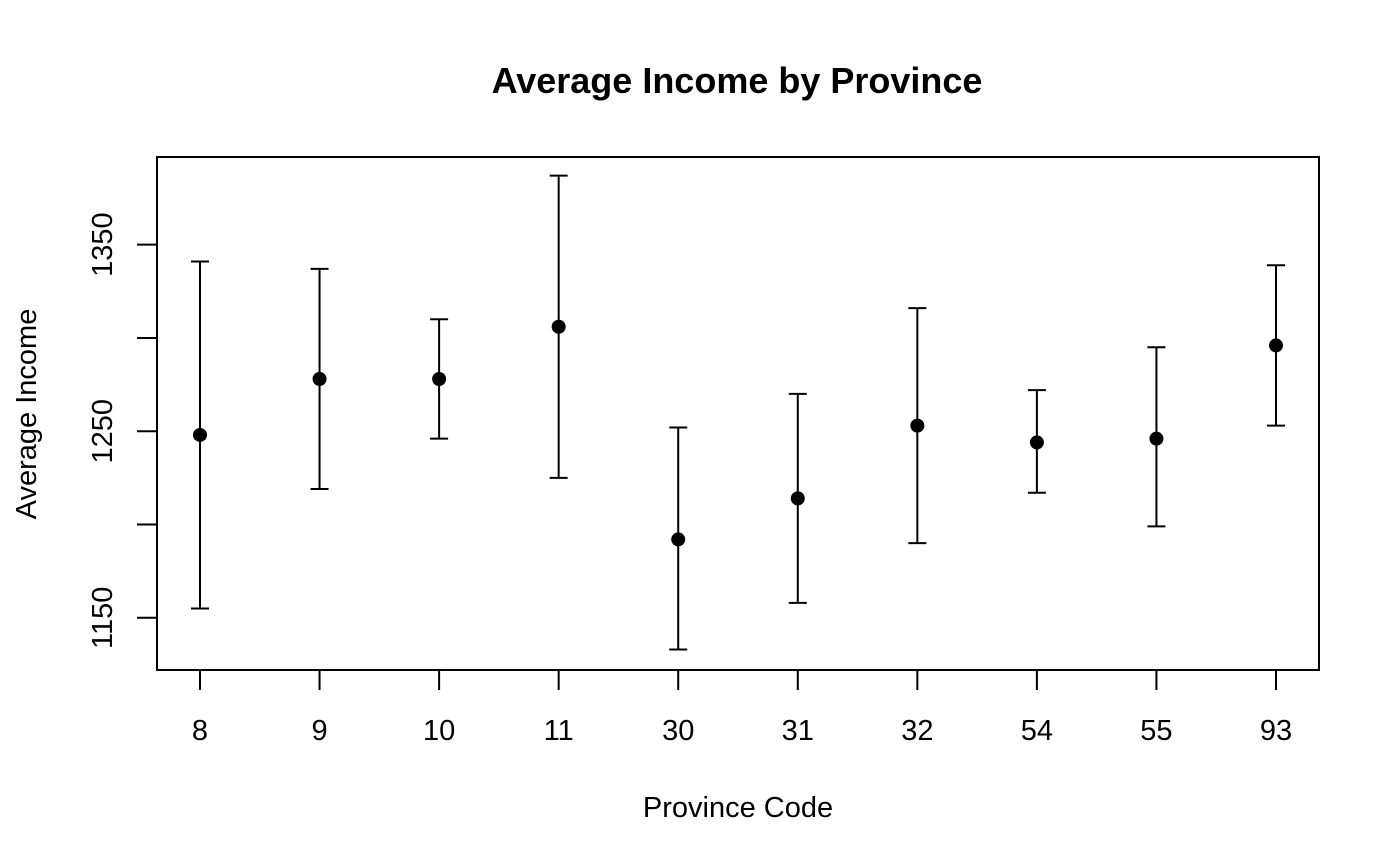 This screenshot has width=1400, height=866. Describe the element at coordinates (103, 244) in the screenshot. I see `y-tick-label: 1350` at that location.